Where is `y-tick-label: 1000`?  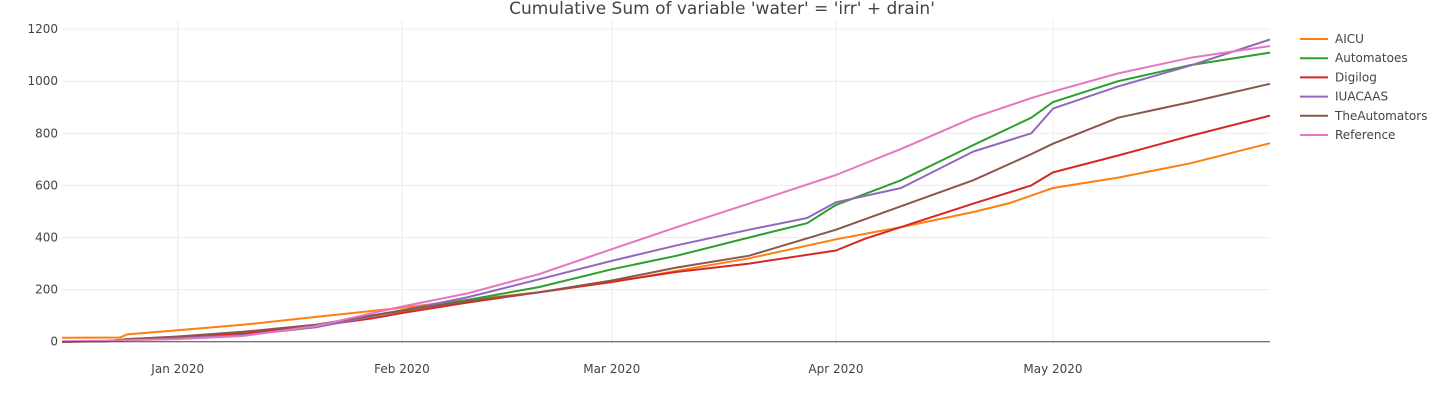
y-tick-label: 1000 is located at coordinates (42, 81).